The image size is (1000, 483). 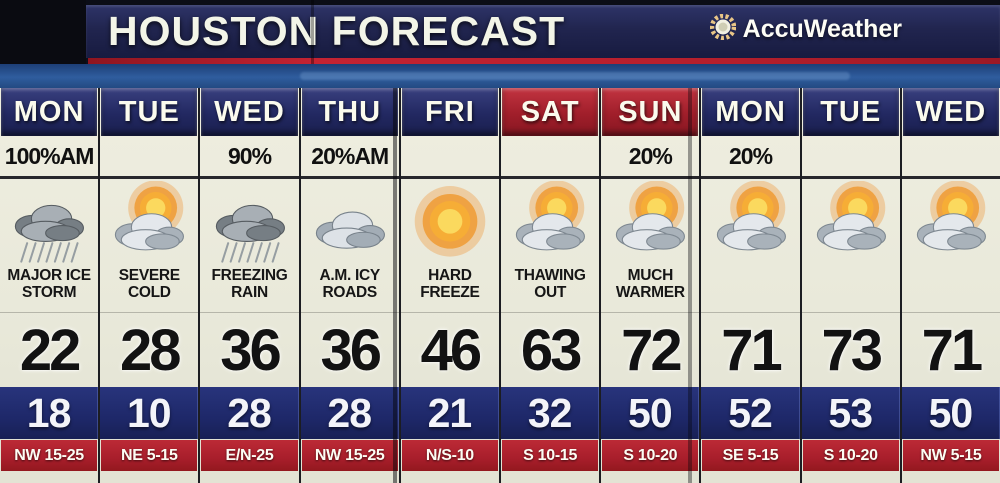 I want to click on condition-label: FREEZING RAIN, so click(x=249, y=284).